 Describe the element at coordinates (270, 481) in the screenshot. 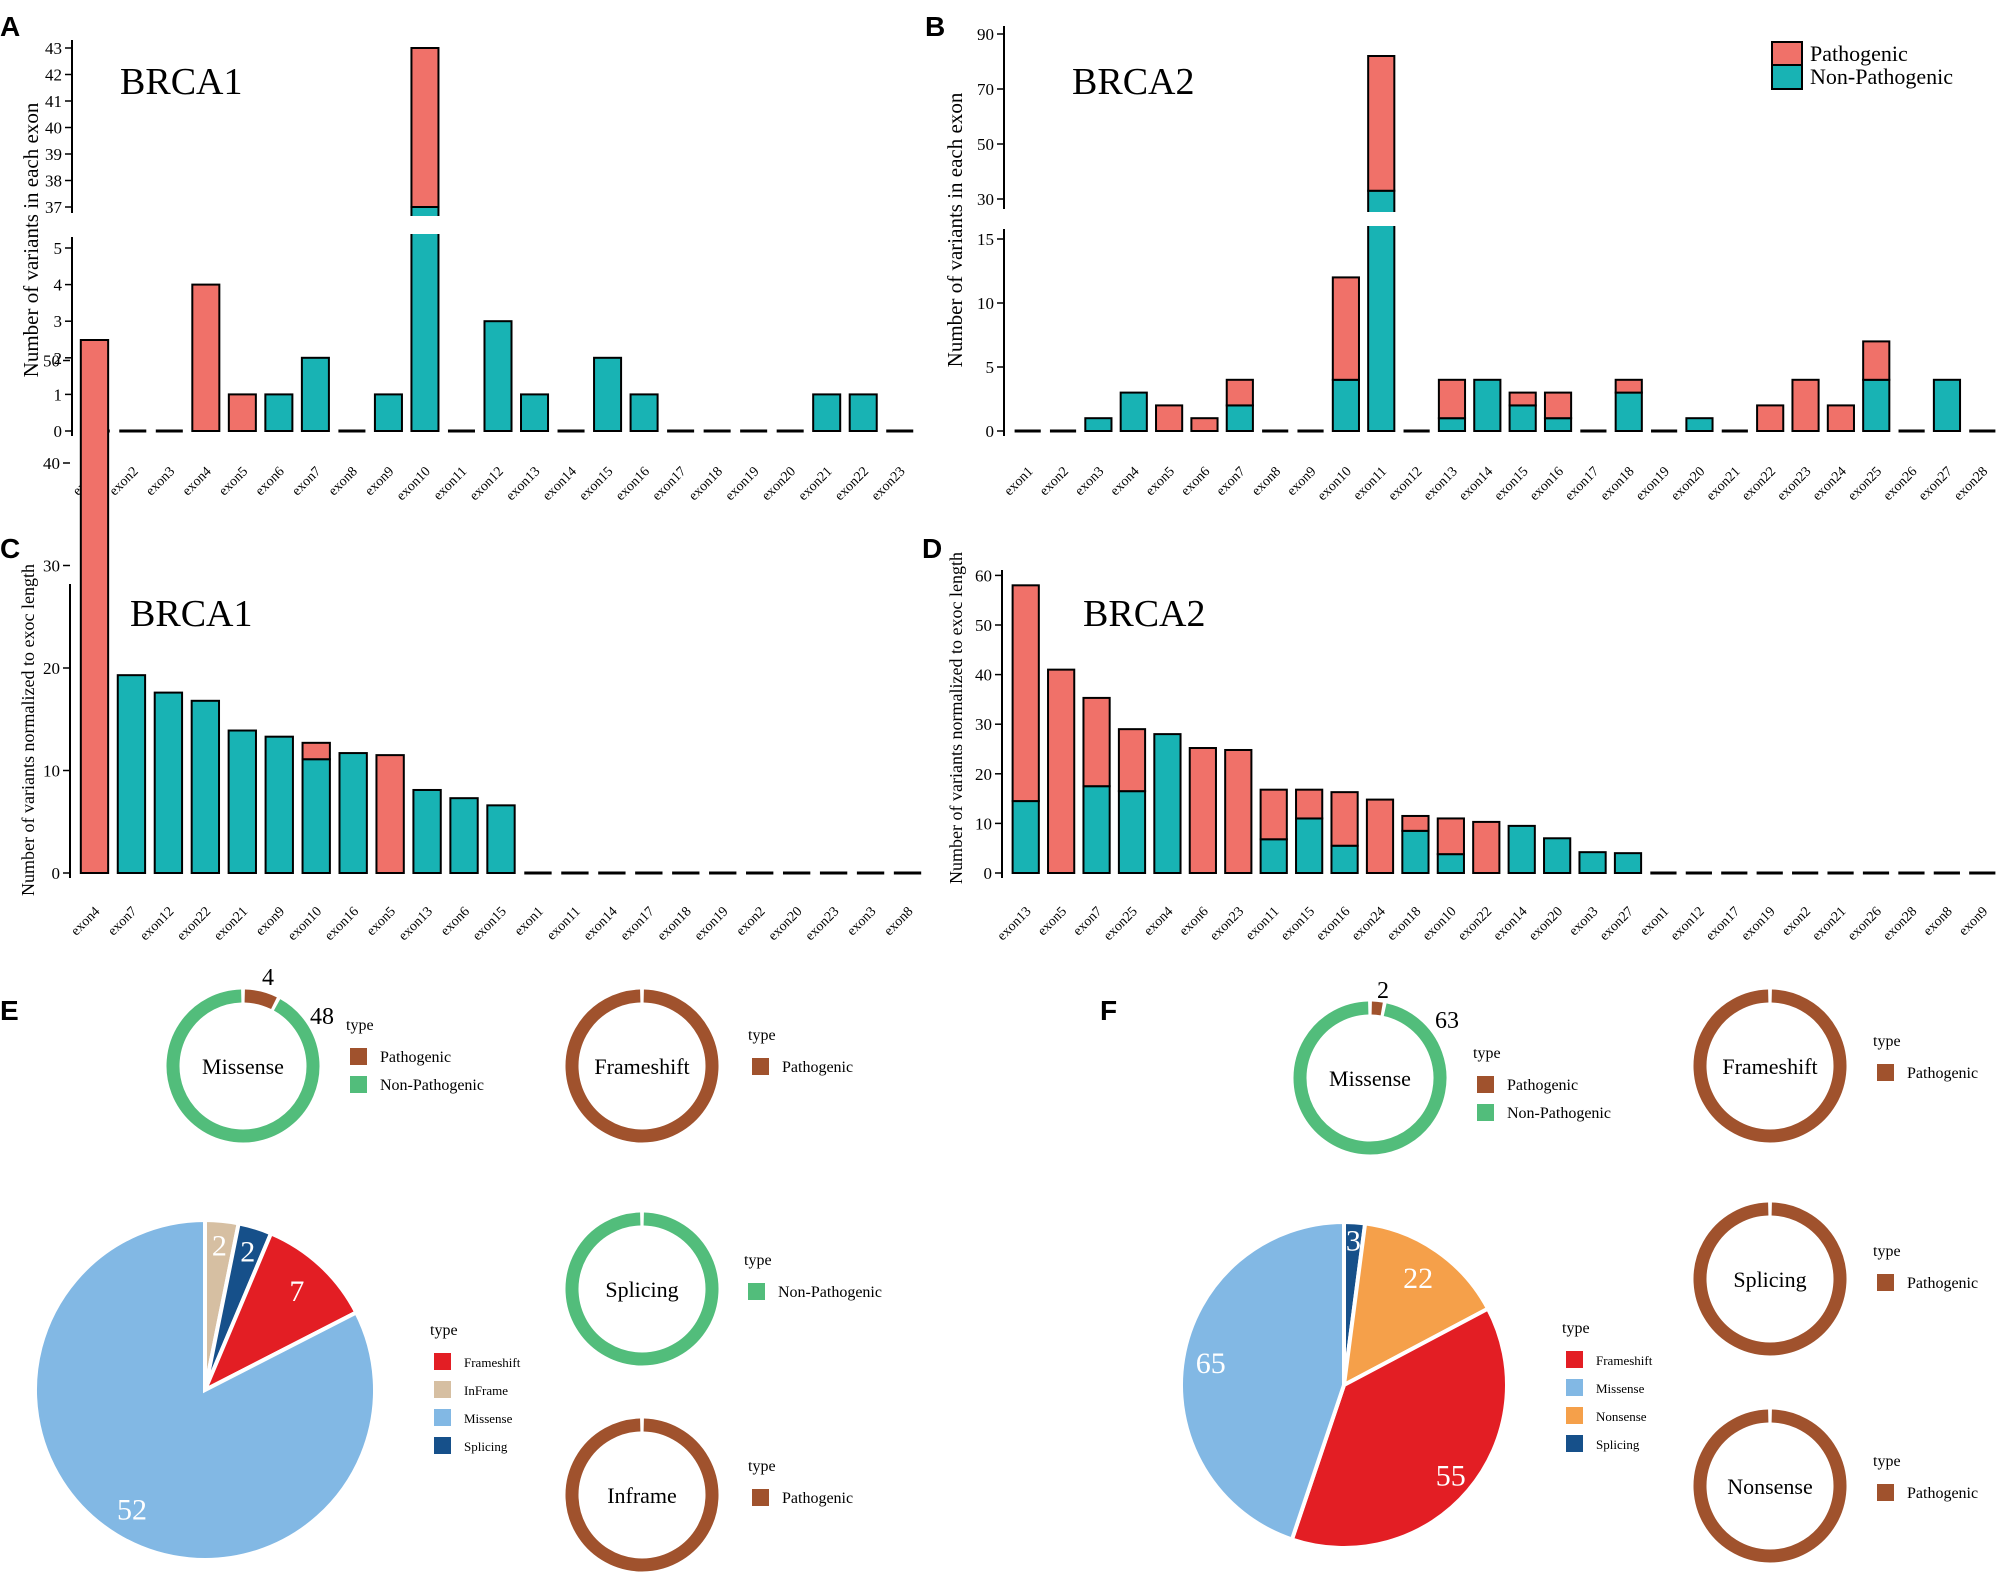

I see `x-tick-label: exon6` at that location.